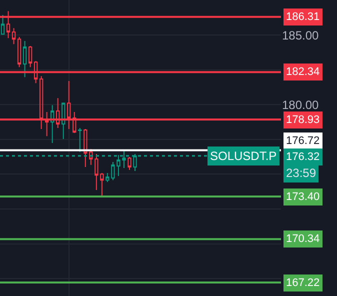  I want to click on ref-line-label: 178.93, so click(303, 120).